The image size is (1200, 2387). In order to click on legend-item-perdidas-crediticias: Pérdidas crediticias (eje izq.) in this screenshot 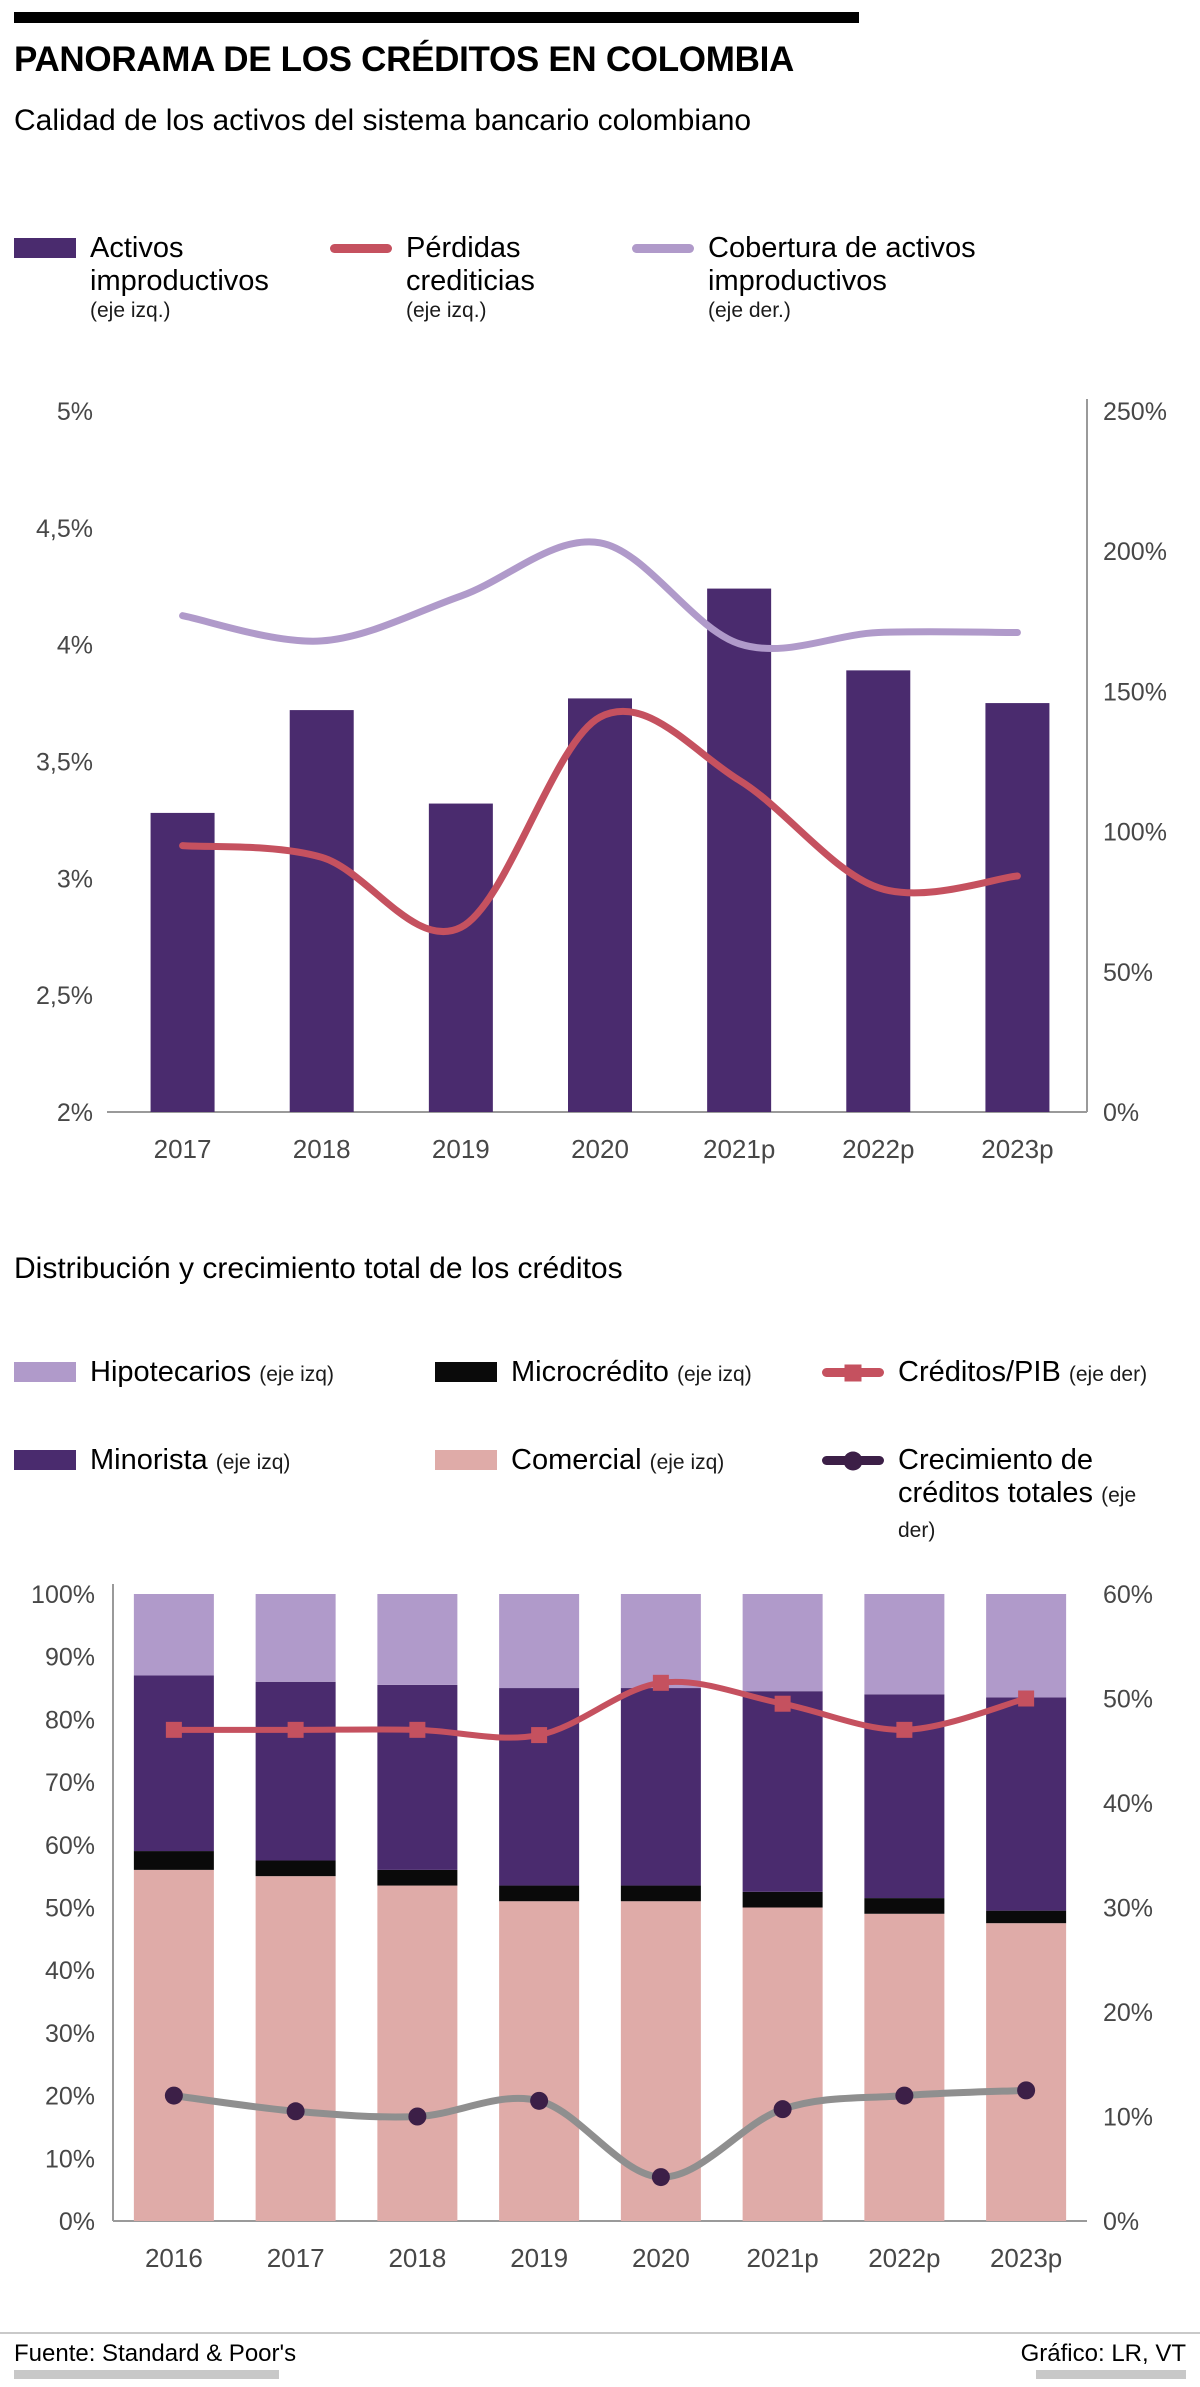, I will do `click(448, 278)`.